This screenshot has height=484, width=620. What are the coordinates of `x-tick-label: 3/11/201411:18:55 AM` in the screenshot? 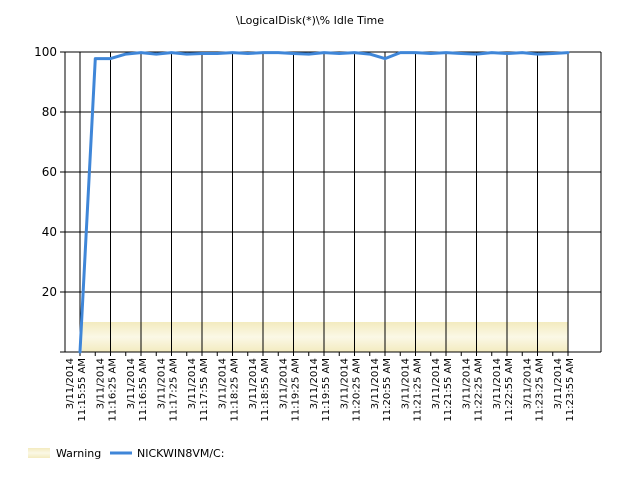 It's located at (259, 390).